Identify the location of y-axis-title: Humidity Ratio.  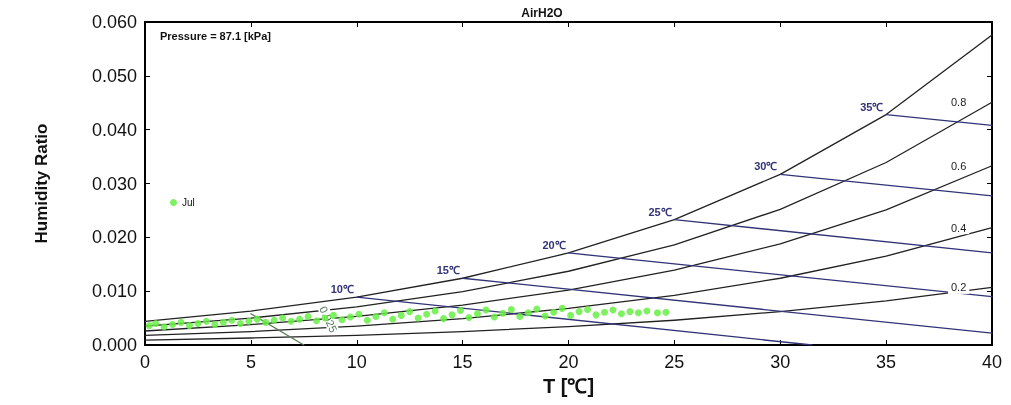
(41, 183).